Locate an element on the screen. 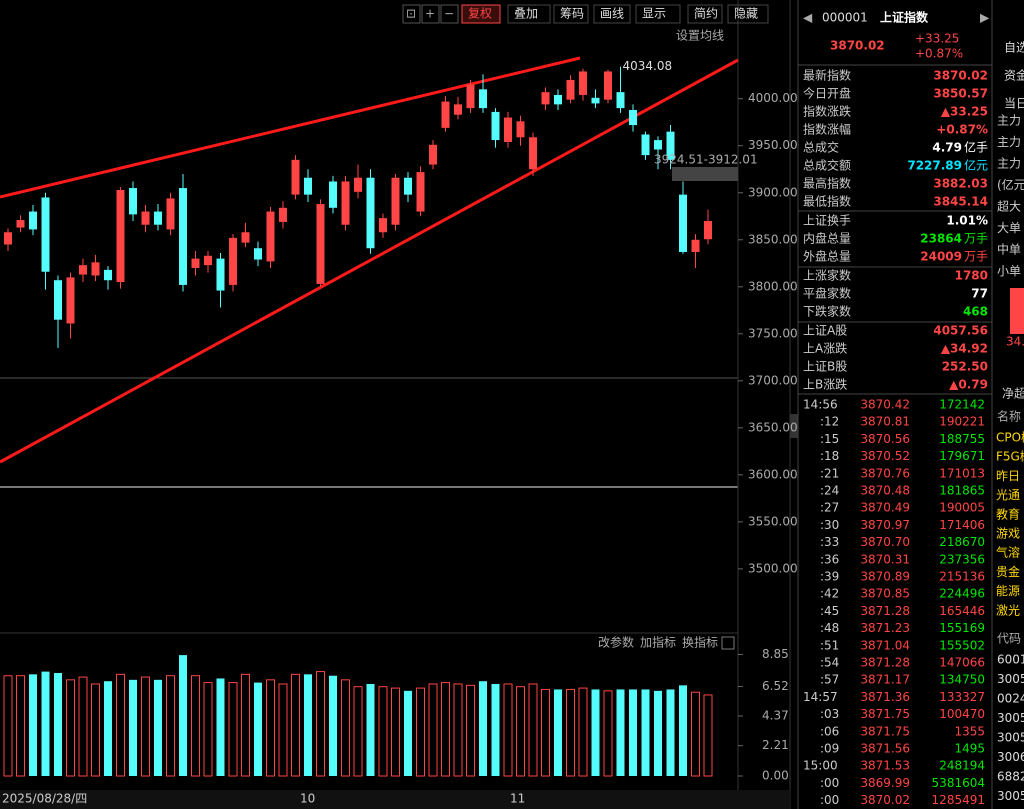 This screenshot has height=809, width=1024. sector-name: 光通 is located at coordinates (1008, 495).